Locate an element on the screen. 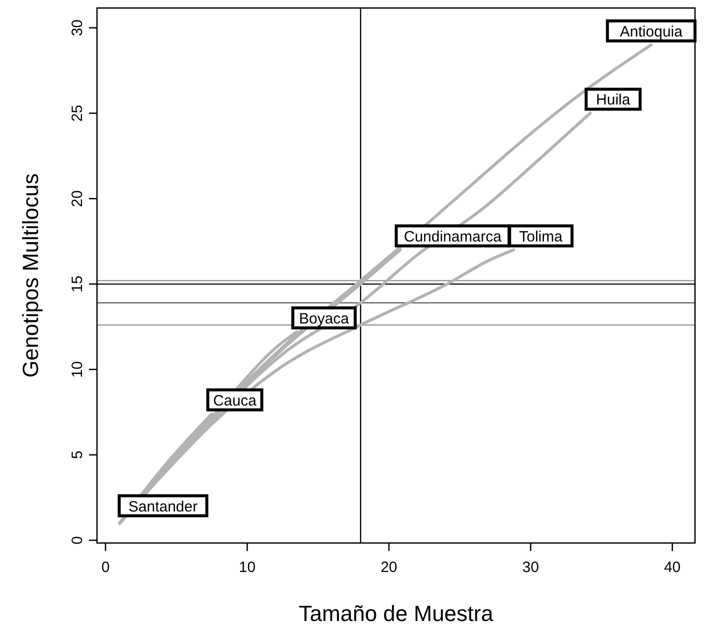 The height and width of the screenshot is (635, 716). x-axis-title: Tamaño de Muestra is located at coordinates (396, 613).